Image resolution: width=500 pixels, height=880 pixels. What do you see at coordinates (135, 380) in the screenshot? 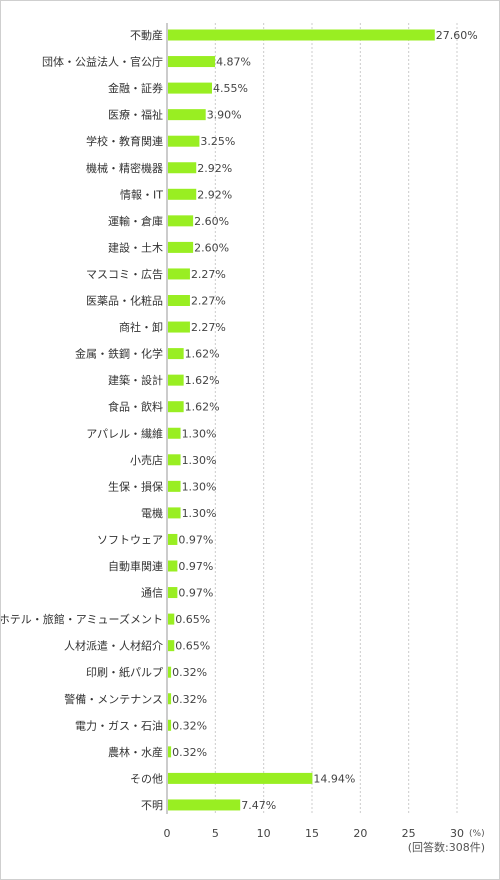
I see `category-label: 建築・設計` at bounding box center [135, 380].